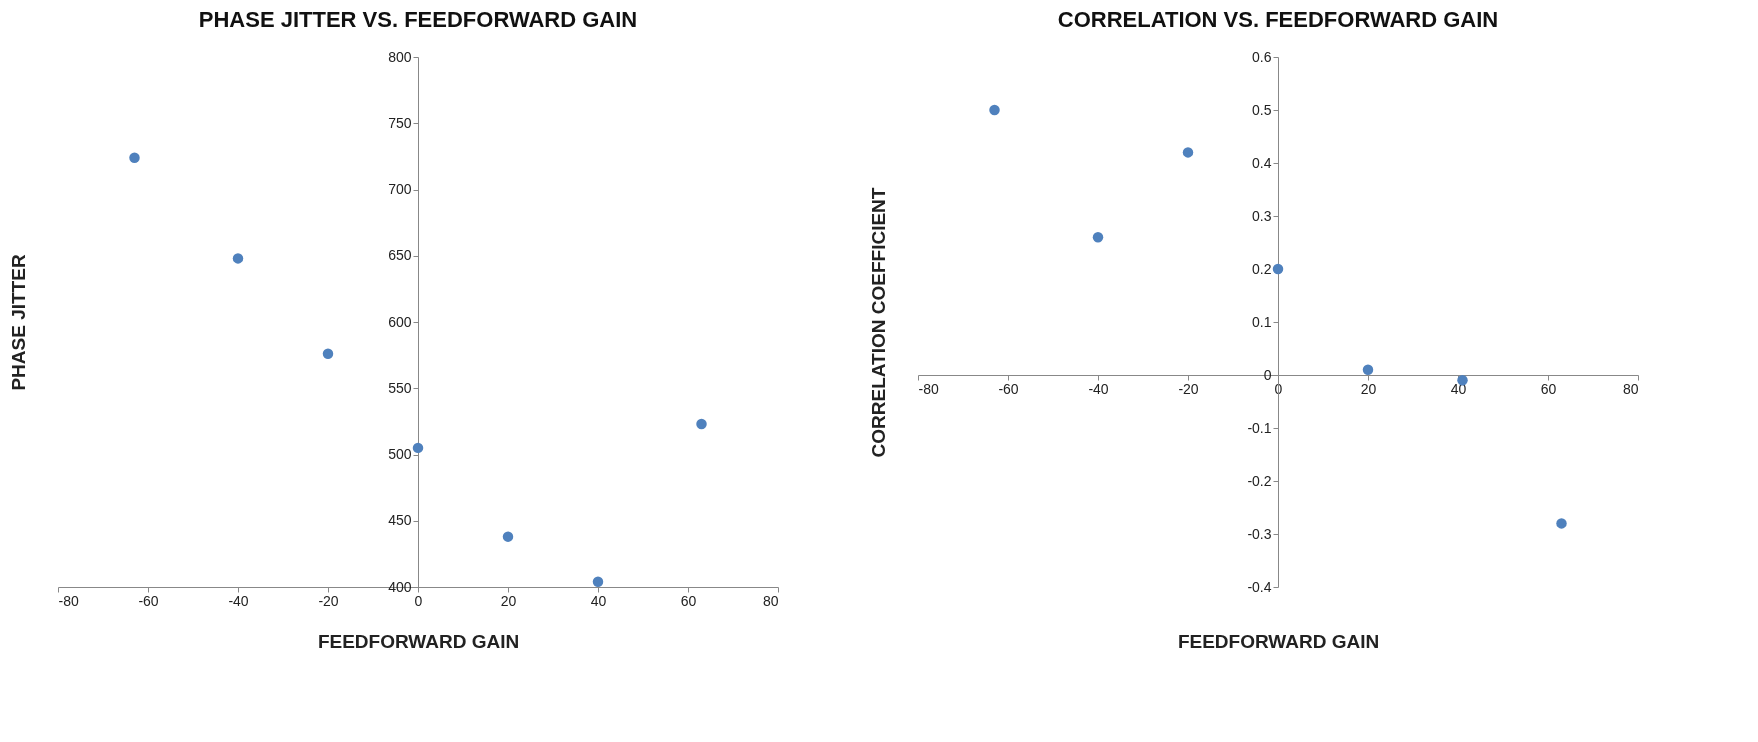  I want to click on y-tick-label: -0.3, so click(1259, 533).